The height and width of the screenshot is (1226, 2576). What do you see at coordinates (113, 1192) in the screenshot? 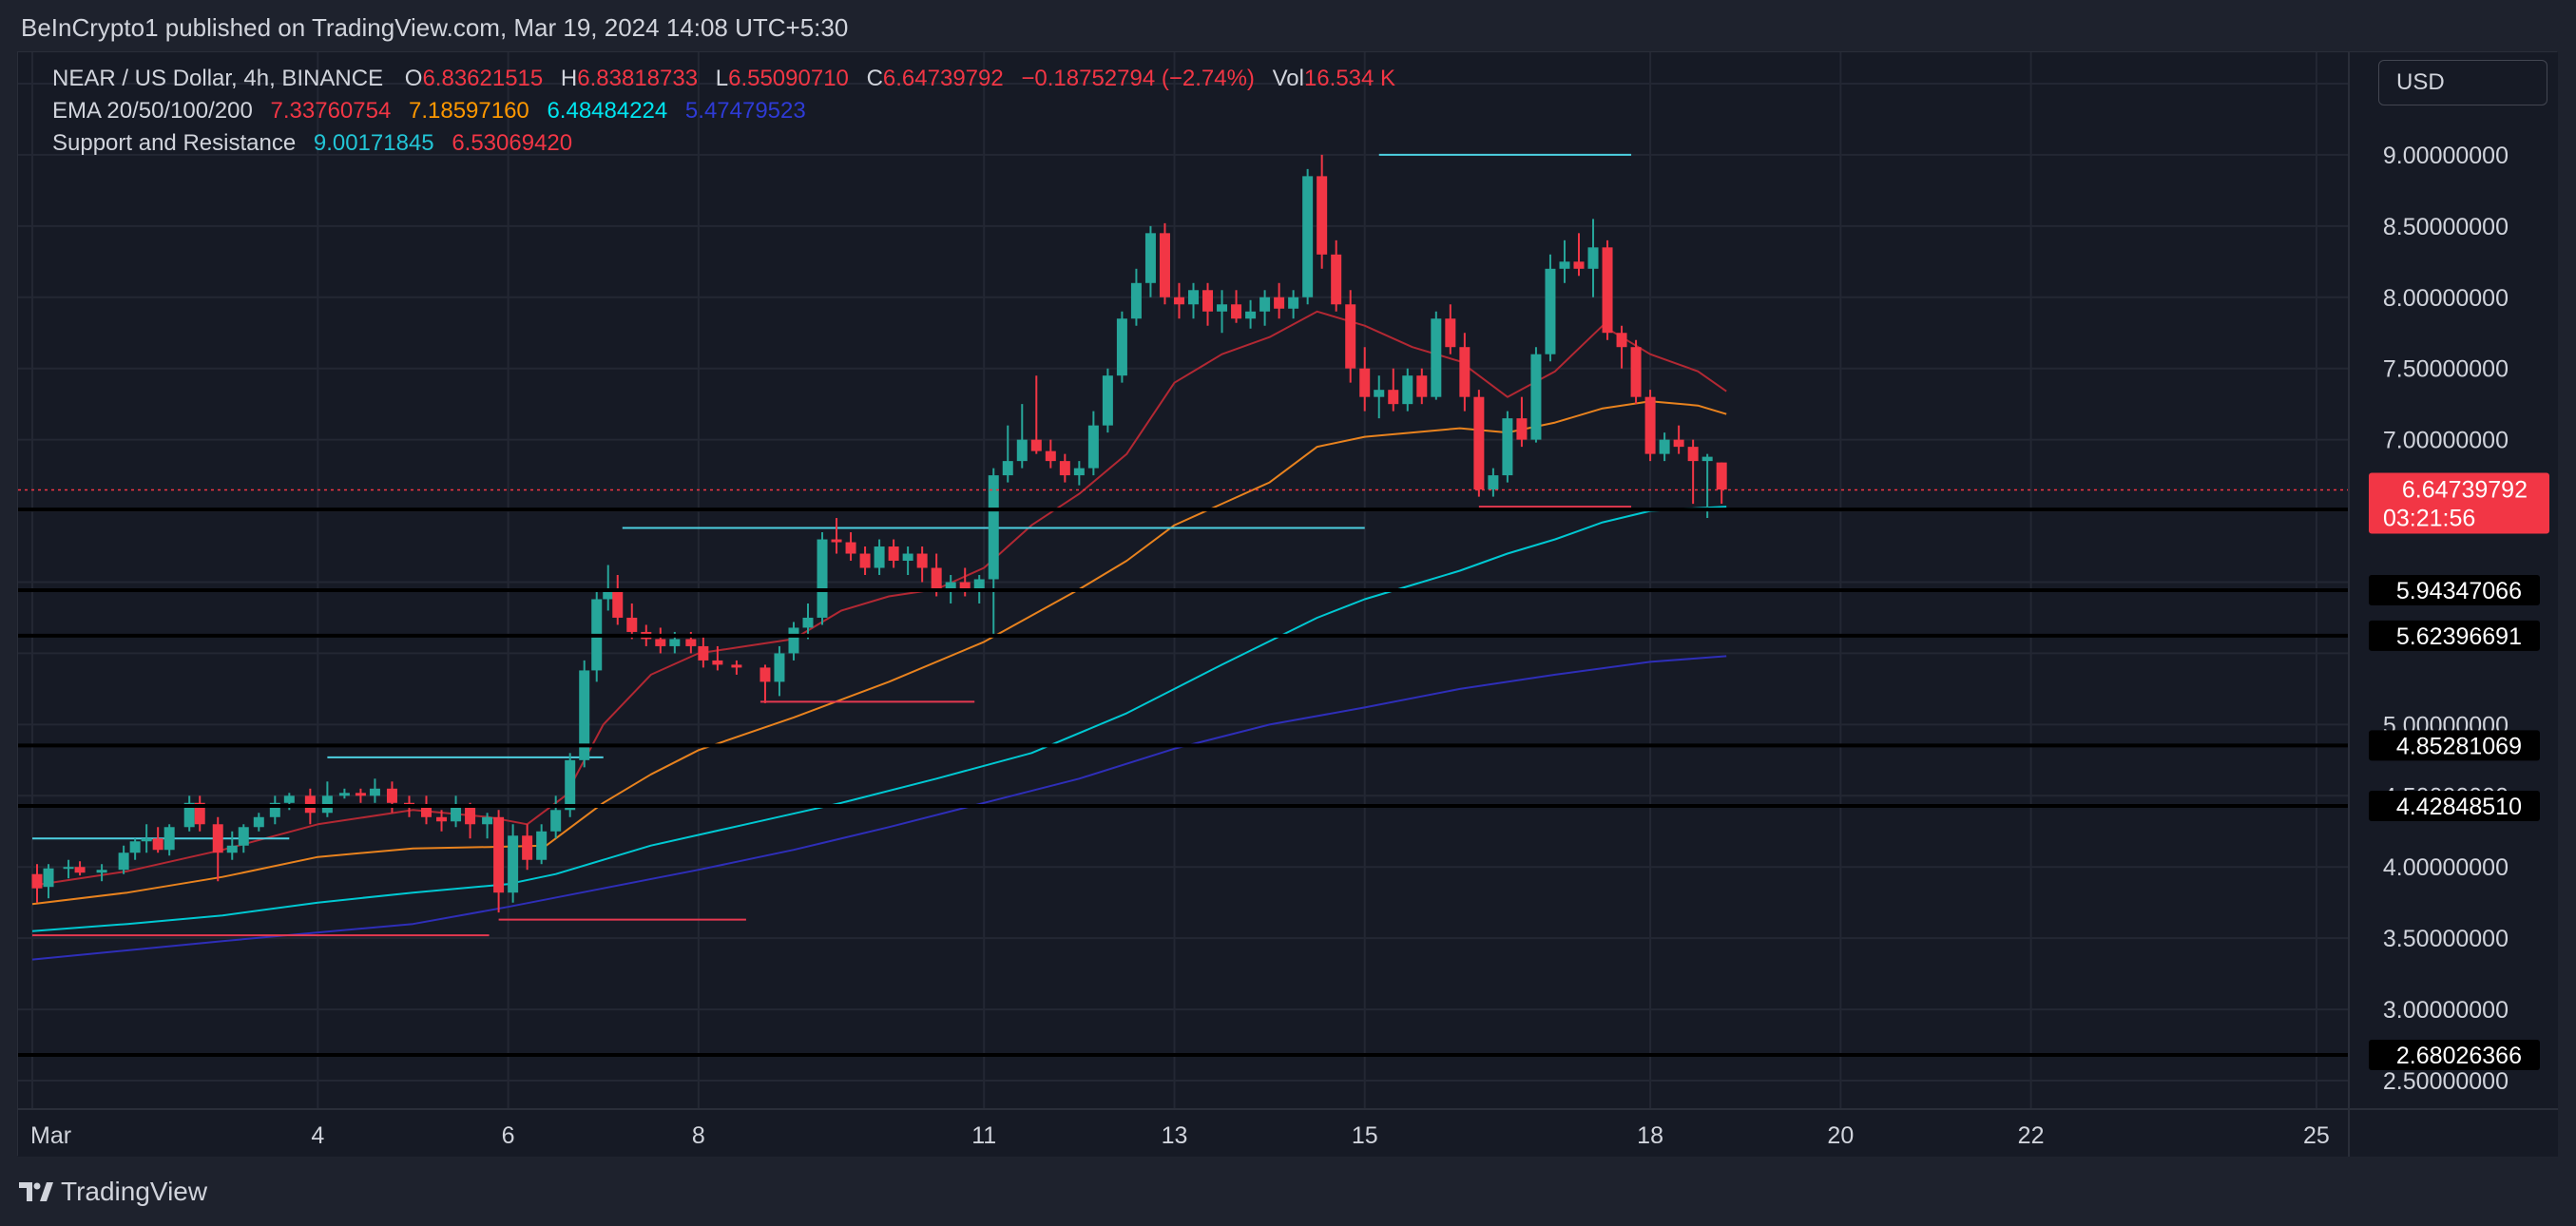
I see `tradingview-logo: TradingView` at bounding box center [113, 1192].